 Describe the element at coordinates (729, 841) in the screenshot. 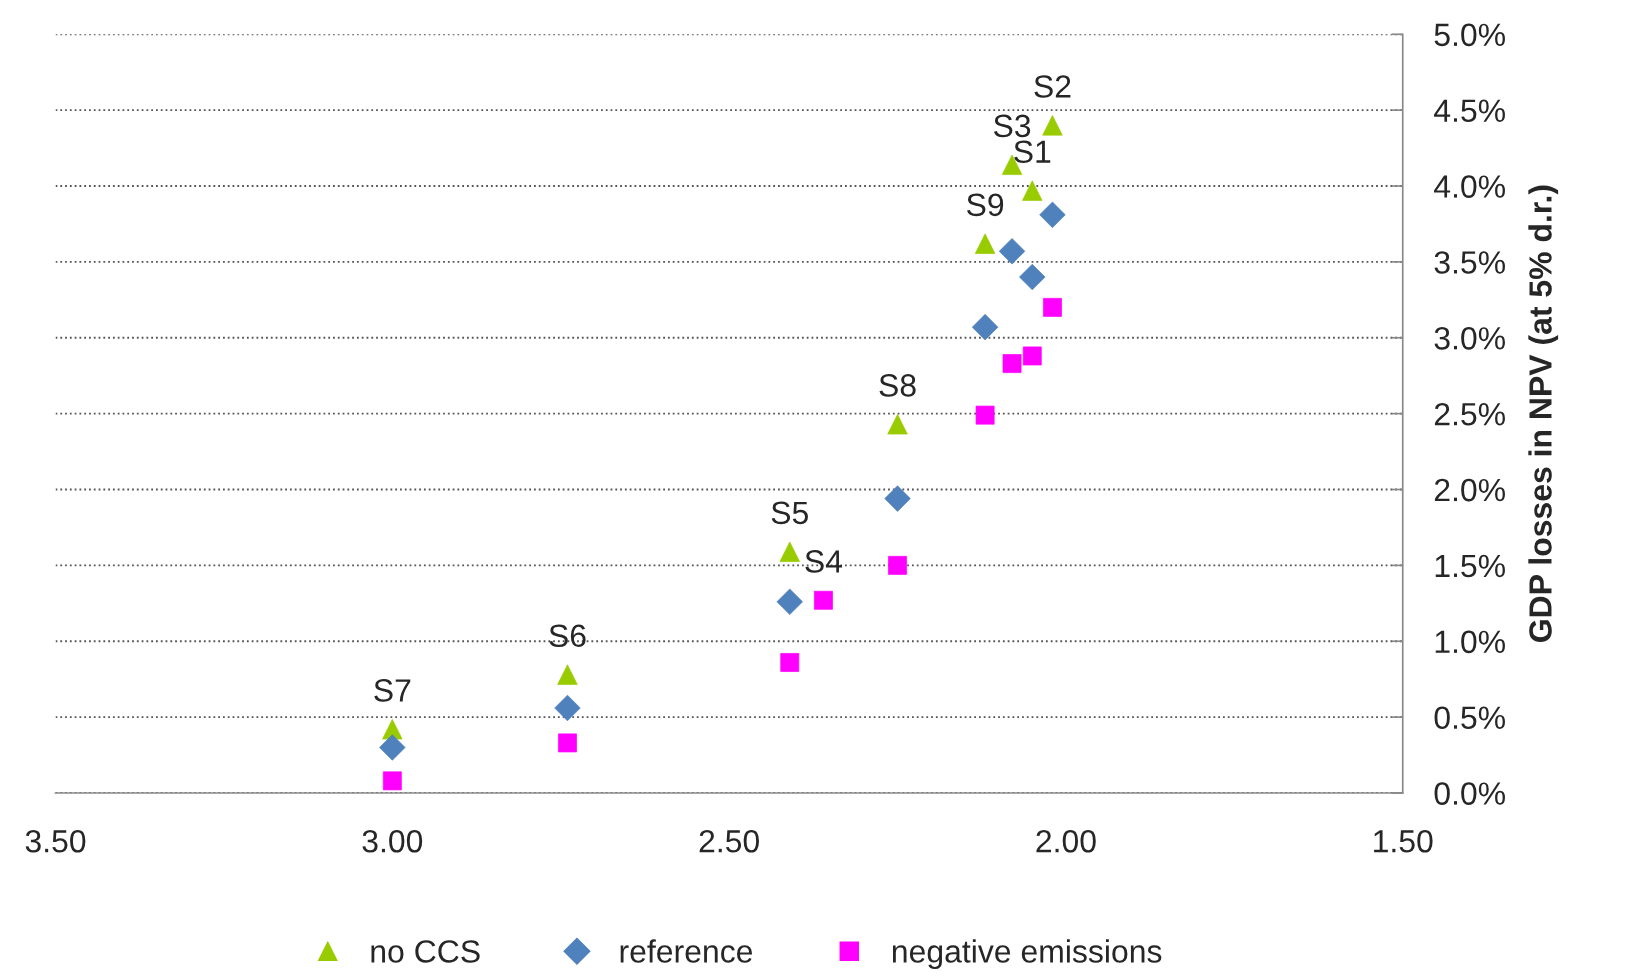

I see `x-tick-label: 2.50` at that location.